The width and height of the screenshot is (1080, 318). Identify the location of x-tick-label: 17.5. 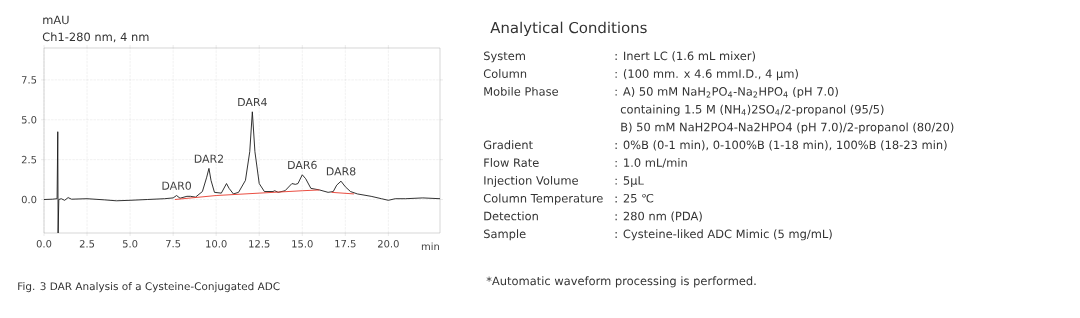
(345, 244).